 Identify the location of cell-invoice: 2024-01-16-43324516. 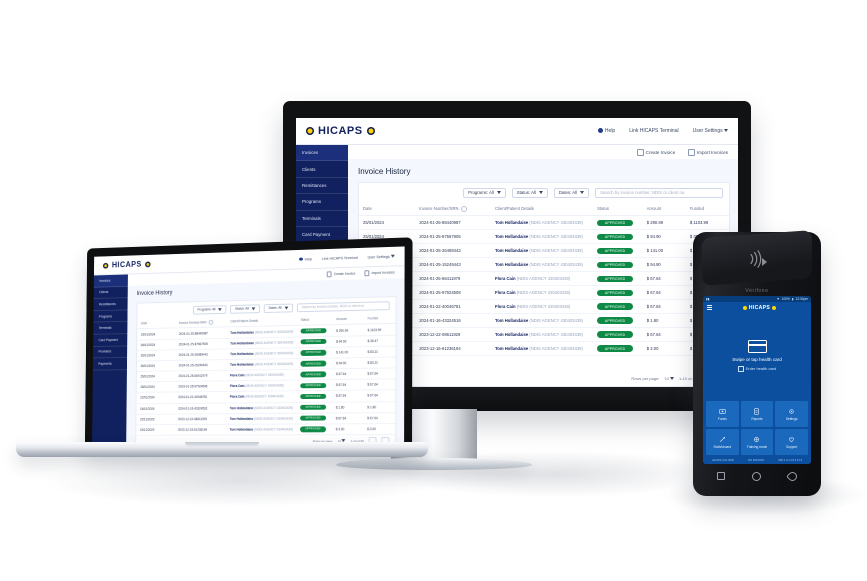
(200, 408).